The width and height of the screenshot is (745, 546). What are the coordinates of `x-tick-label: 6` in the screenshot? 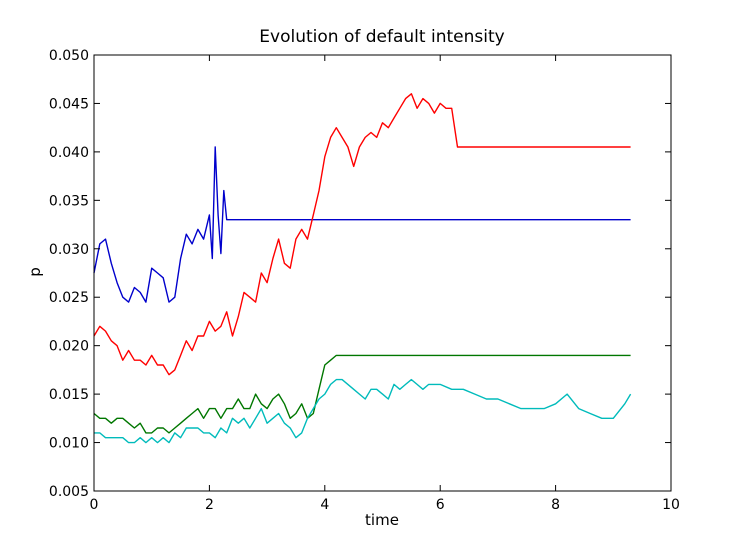 It's located at (440, 505).